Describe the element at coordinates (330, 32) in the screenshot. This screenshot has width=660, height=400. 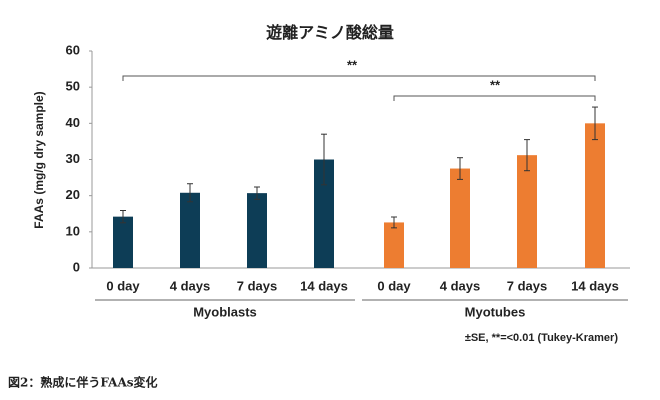
I see `chart-title: 遊離アミノ酸総量` at that location.